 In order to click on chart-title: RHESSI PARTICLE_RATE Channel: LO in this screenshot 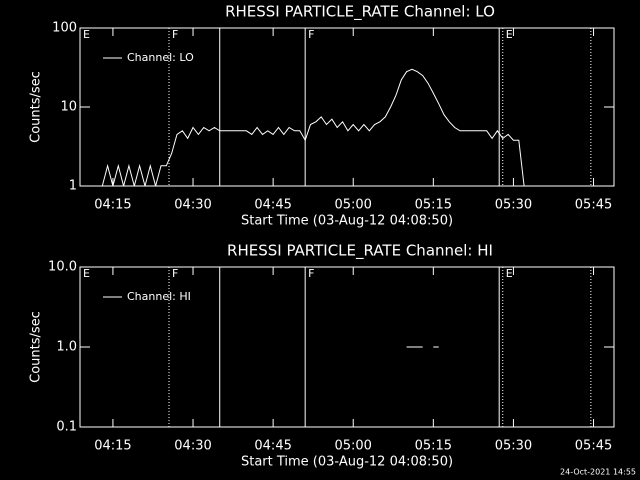, I will do `click(360, 12)`.